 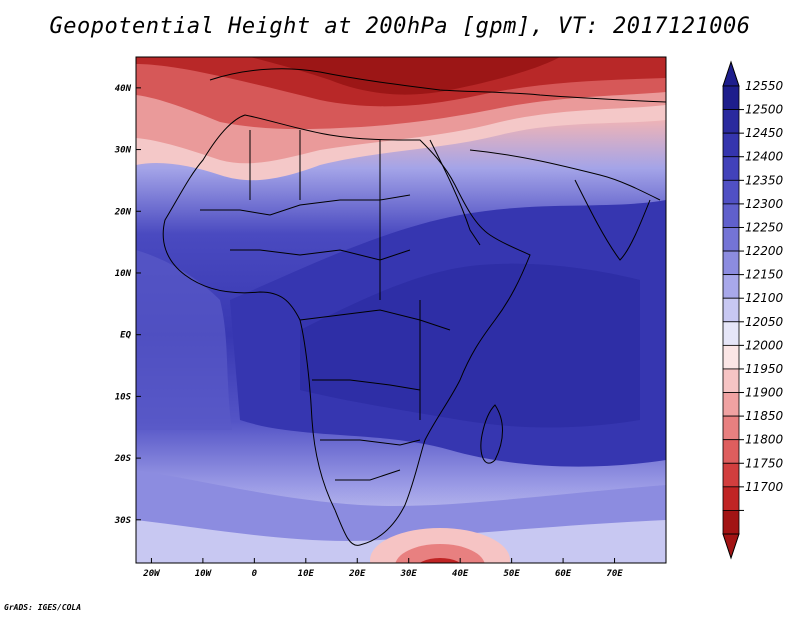 What do you see at coordinates (255, 574) in the screenshot?
I see `x-tick-label: 0` at bounding box center [255, 574].